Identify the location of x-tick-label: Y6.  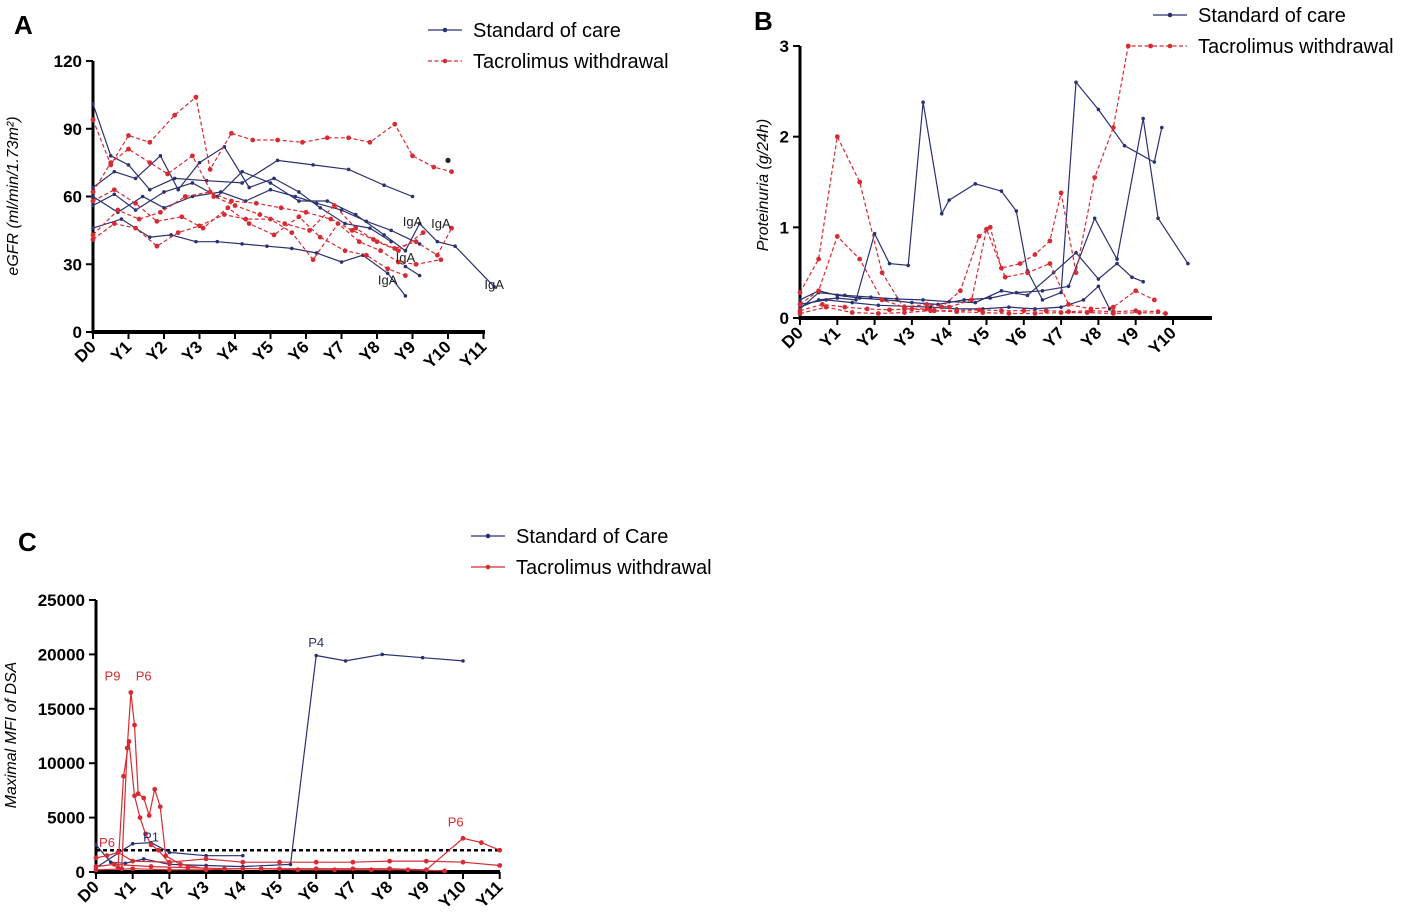
(1016, 337).